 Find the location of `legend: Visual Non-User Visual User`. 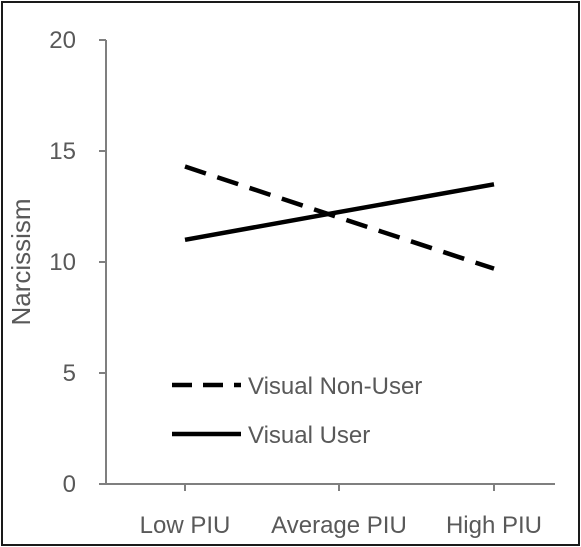

legend: Visual Non-User Visual User is located at coordinates (297, 411).